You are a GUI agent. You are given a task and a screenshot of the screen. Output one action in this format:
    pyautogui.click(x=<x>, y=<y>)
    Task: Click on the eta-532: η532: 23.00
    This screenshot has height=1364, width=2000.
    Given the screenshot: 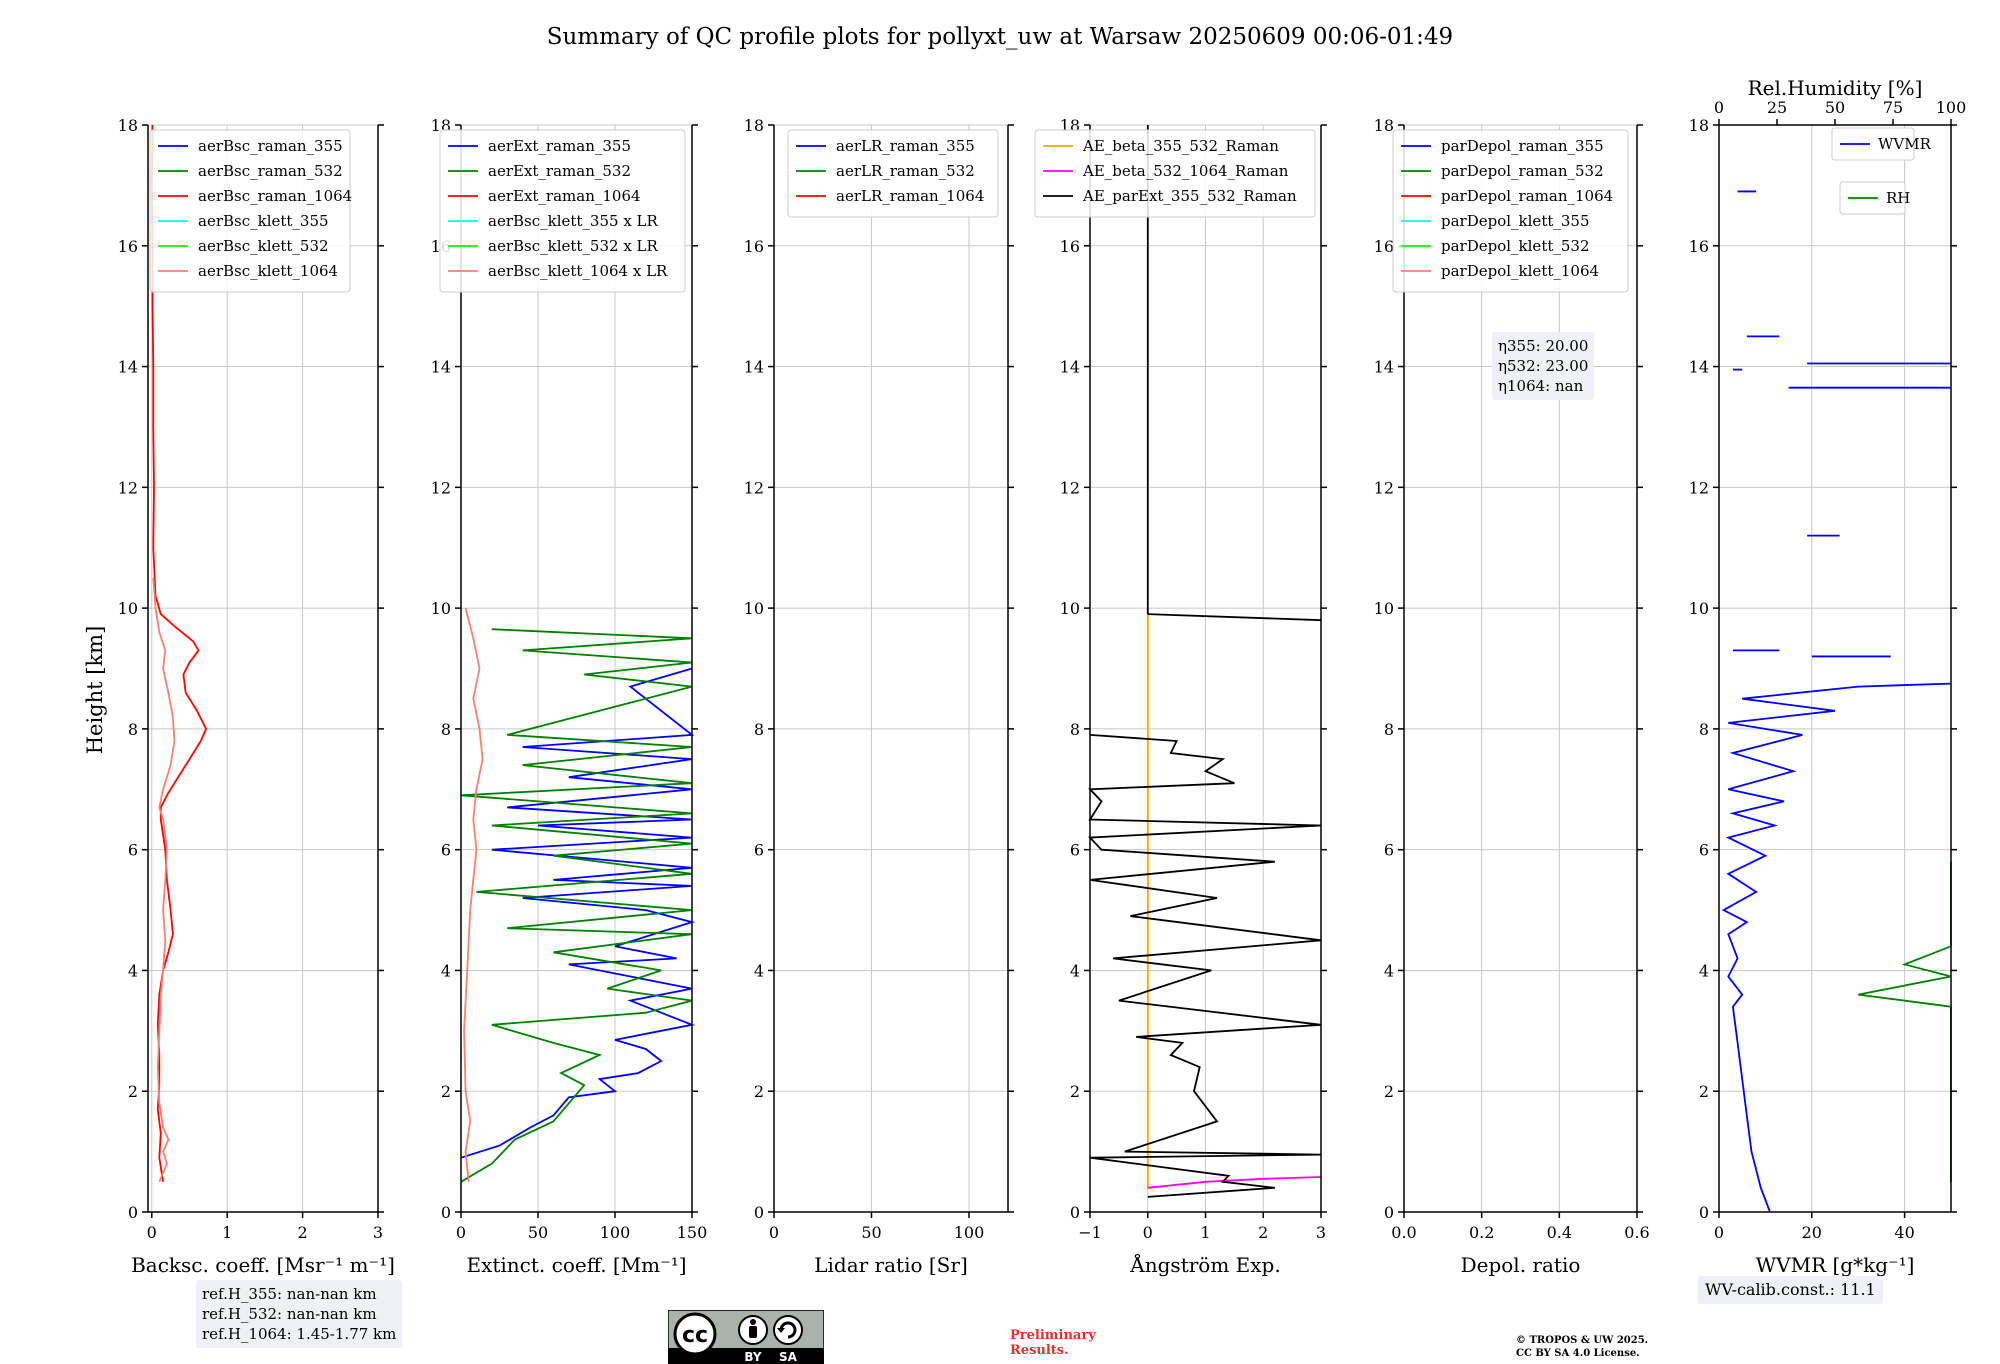 What is the action you would take?
    pyautogui.click(x=1543, y=366)
    